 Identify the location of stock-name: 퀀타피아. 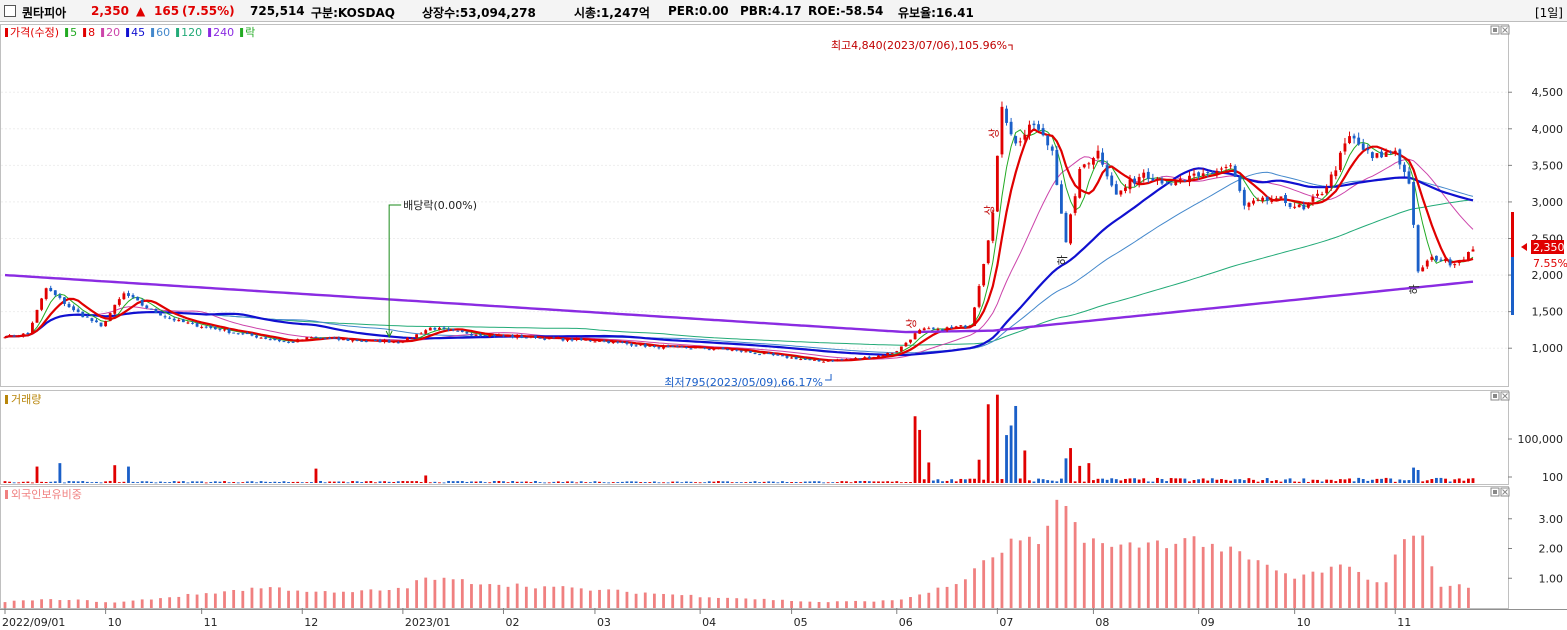
(44, 13).